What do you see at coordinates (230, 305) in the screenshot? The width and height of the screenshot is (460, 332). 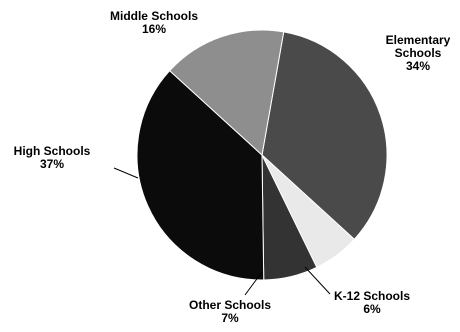 I see `slice-name-label: Other Schools` at bounding box center [230, 305].